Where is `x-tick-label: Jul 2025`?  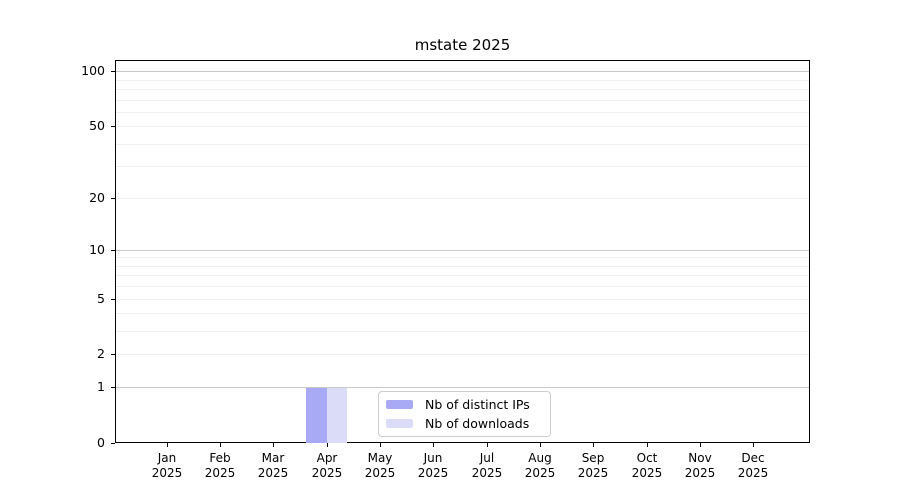
x-tick-label: Jul 2025 is located at coordinates (487, 466).